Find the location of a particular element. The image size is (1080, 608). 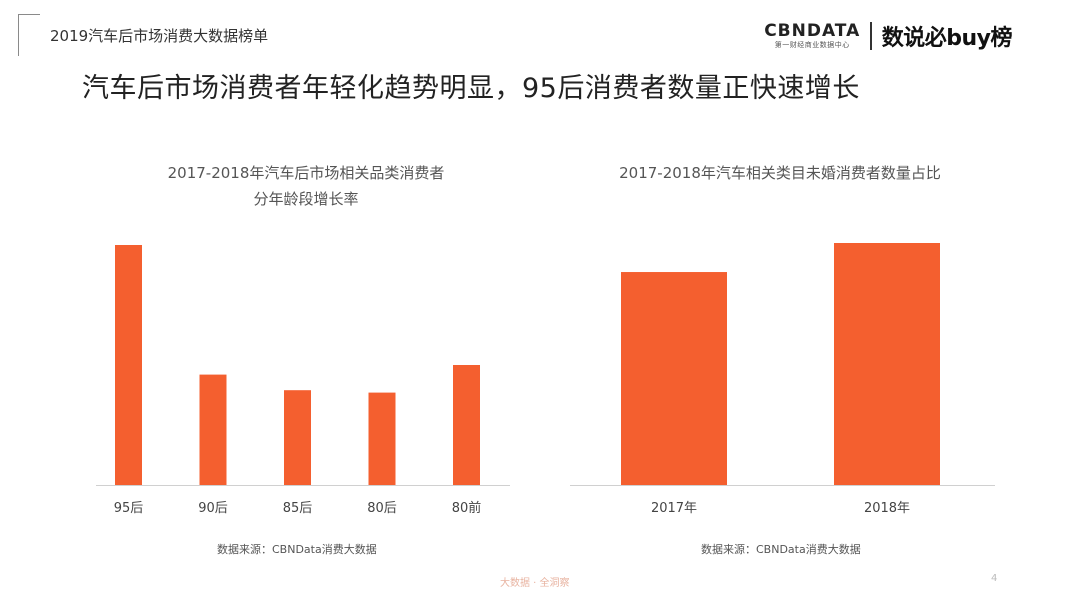

brand-divider is located at coordinates (871, 36).